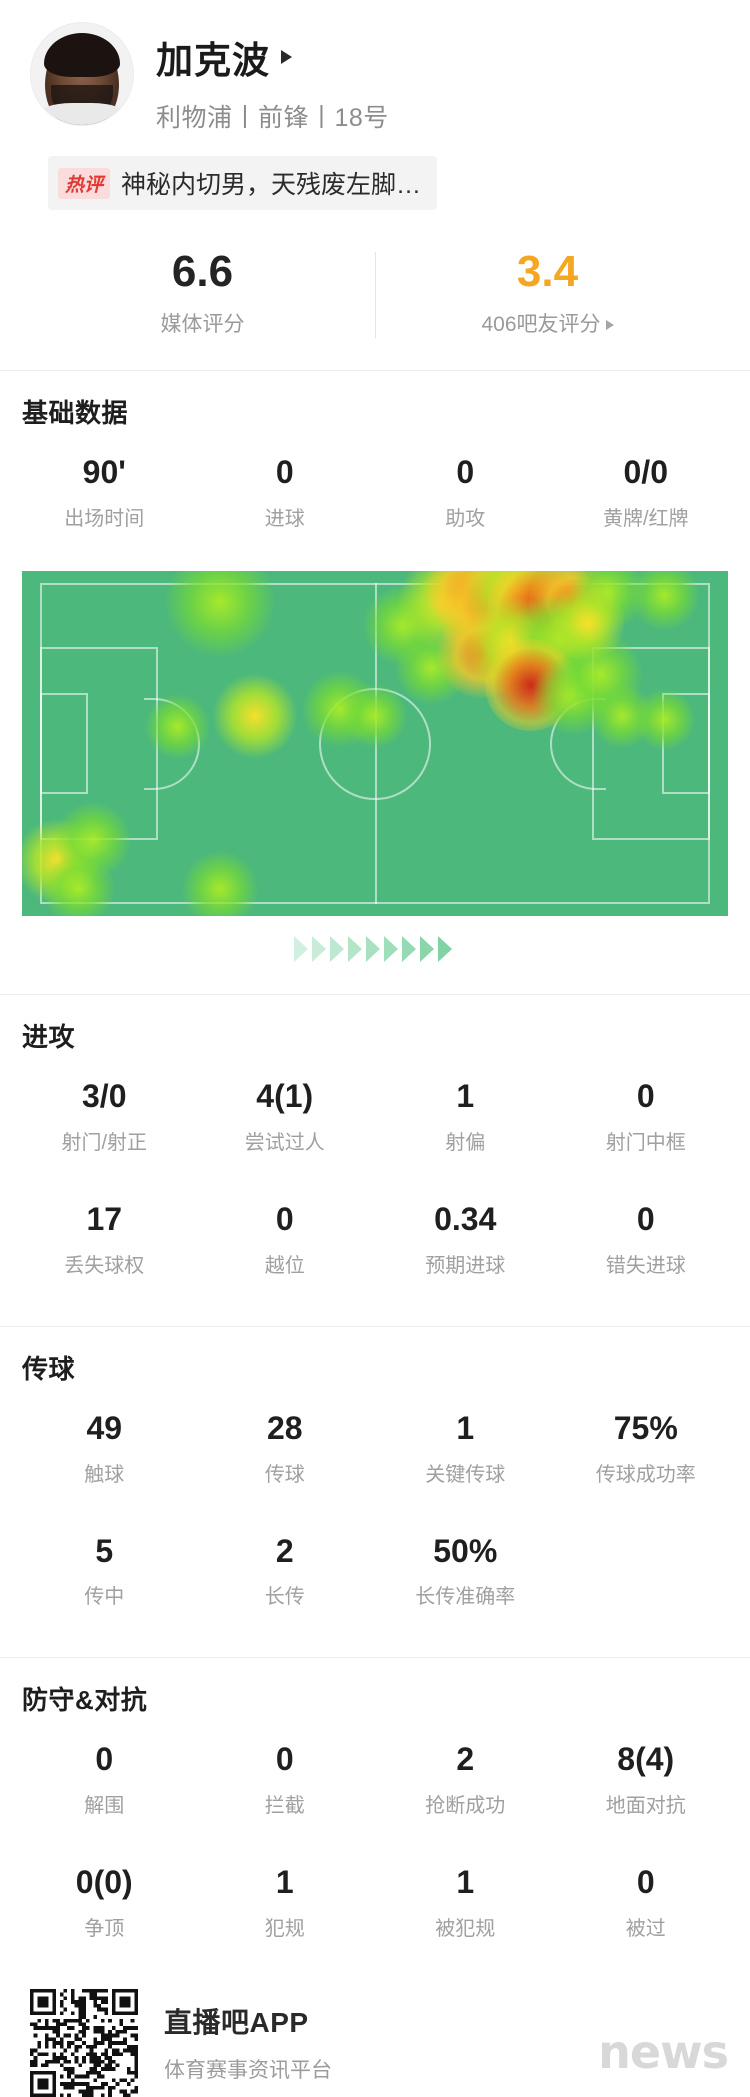 This screenshot has width=750, height=2097. I want to click on stat-value: 50%, so click(465, 1550).